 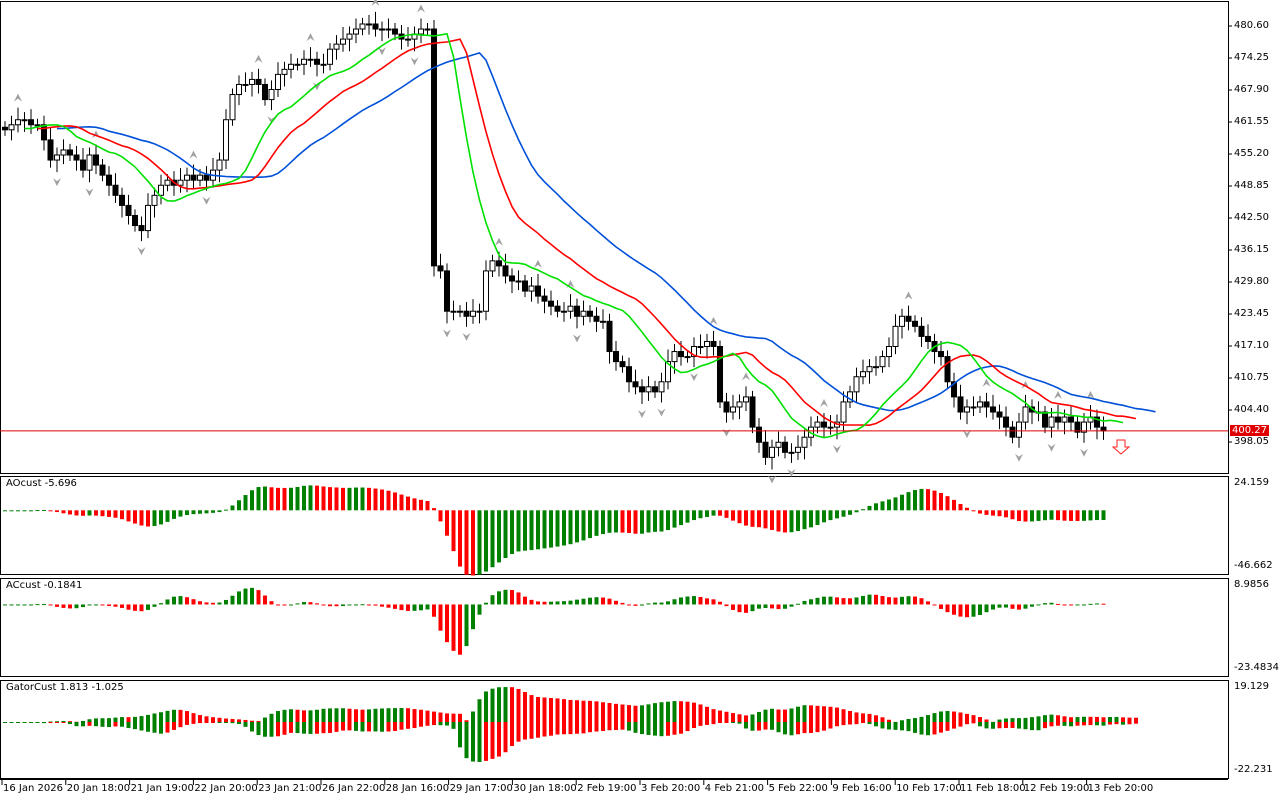 I want to click on fractal-up-arrow-icon, so click(x=746, y=376).